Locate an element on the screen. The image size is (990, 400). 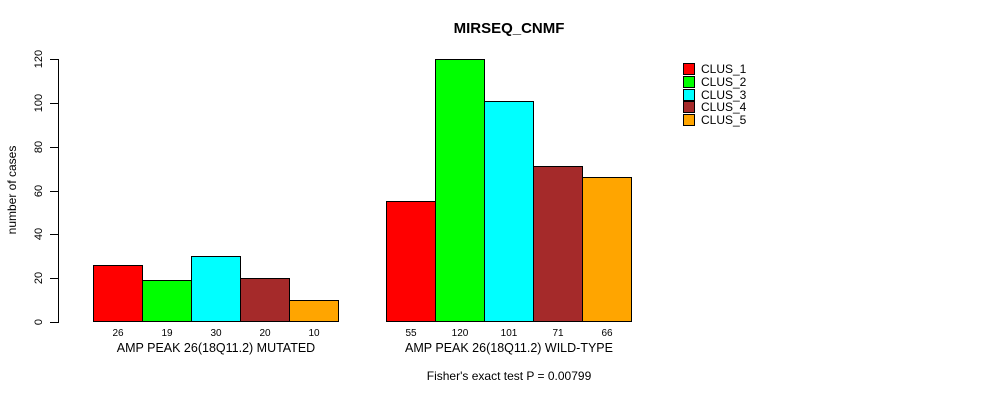
bar-value-label: 20 is located at coordinates (265, 333).